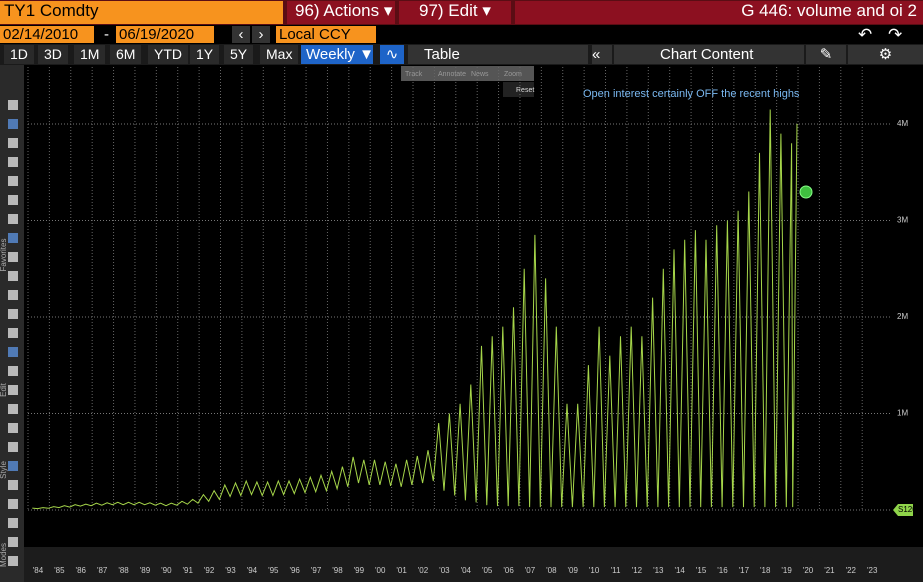  Describe the element at coordinates (230, 570) in the screenshot. I see `x-tick-label: '93` at that location.